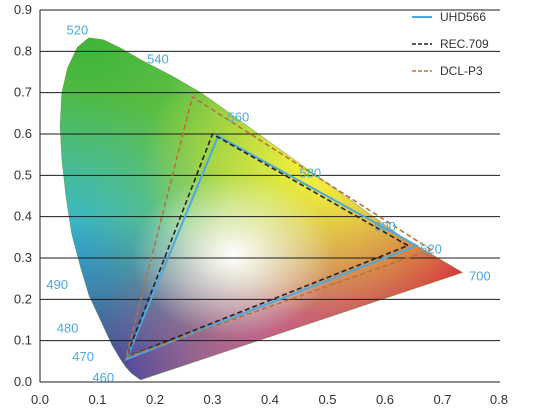  I want to click on x-tick-label-4: 0.4, so click(270, 399).